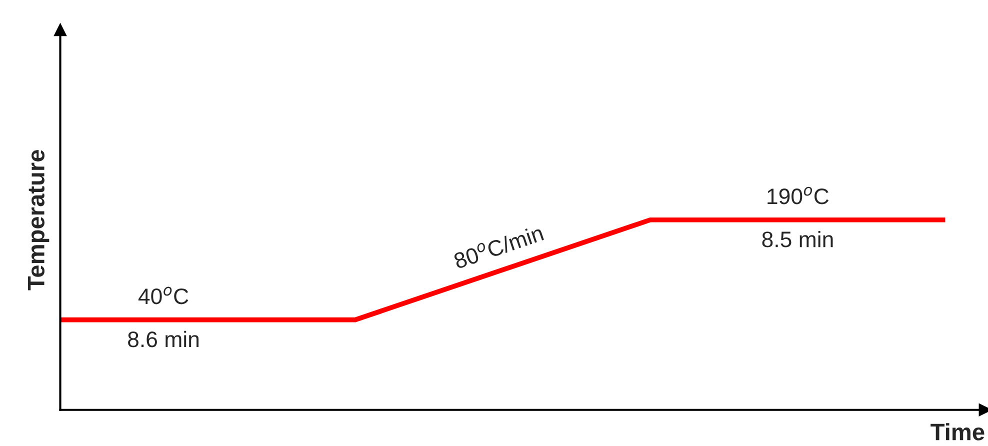  Describe the element at coordinates (797, 239) in the screenshot. I see `annotation: 8.5 min` at that location.